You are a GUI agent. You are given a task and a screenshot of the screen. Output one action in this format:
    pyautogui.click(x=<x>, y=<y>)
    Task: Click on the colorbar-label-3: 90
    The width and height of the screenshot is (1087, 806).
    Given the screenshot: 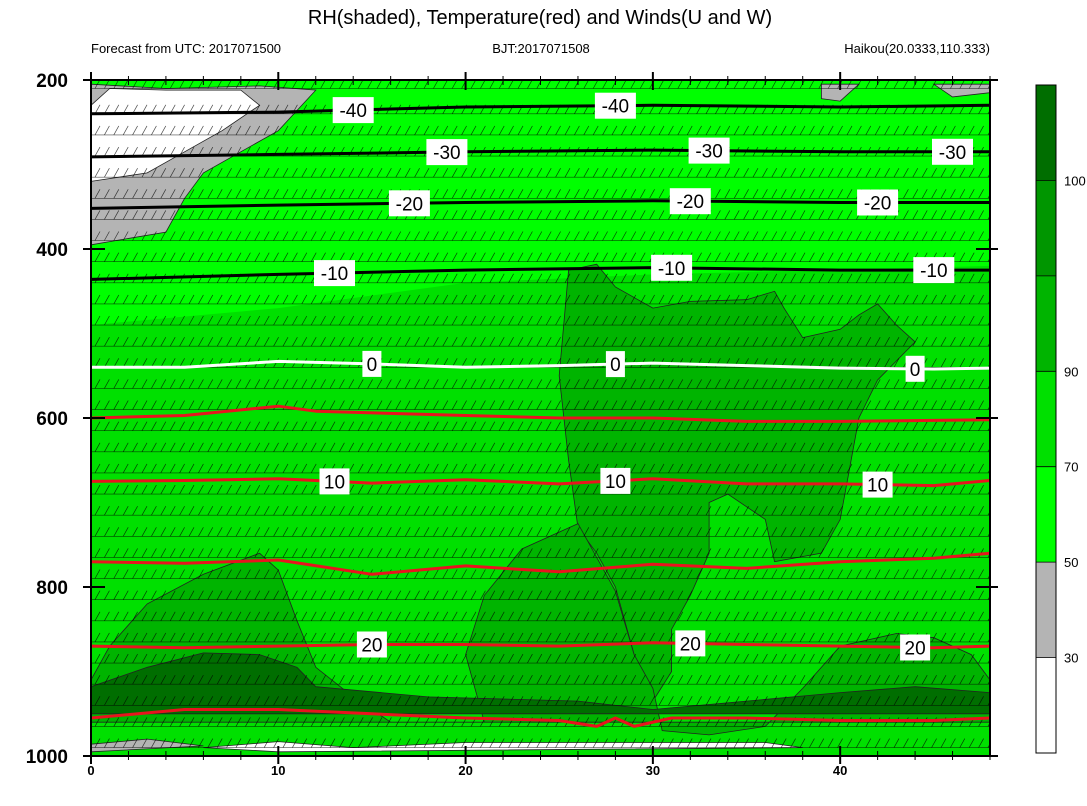 What is the action you would take?
    pyautogui.click(x=1071, y=371)
    